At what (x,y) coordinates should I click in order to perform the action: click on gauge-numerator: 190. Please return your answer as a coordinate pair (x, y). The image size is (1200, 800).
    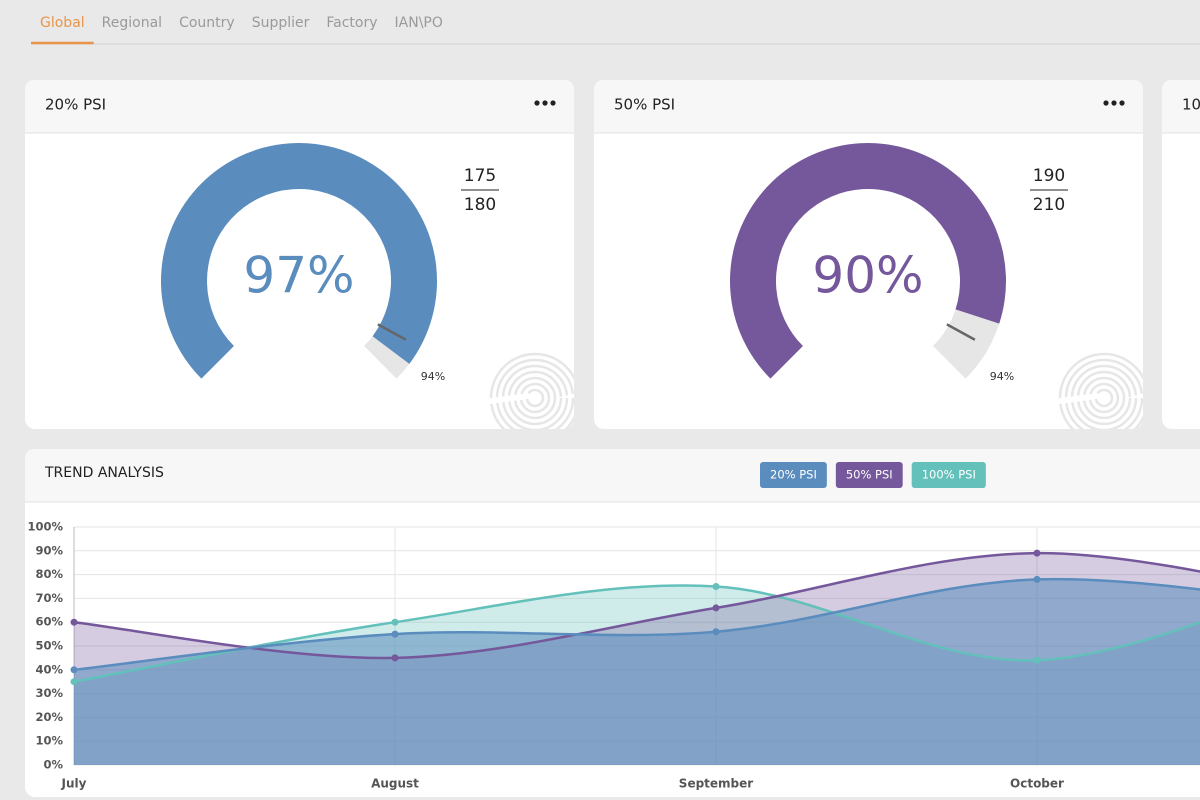
    Looking at the image, I should click on (1049, 176).